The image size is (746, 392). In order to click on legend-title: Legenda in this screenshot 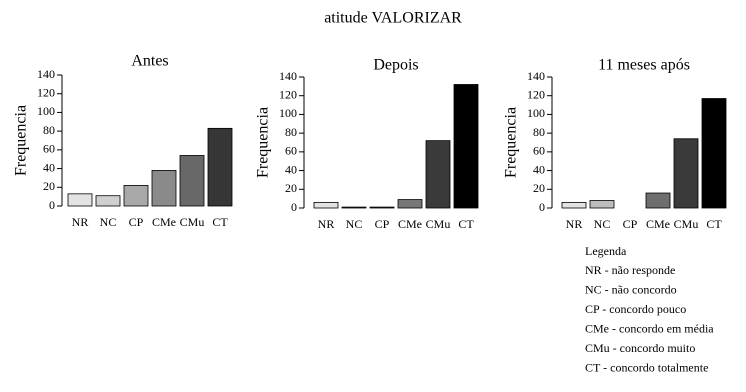, I will do `click(606, 251)`.